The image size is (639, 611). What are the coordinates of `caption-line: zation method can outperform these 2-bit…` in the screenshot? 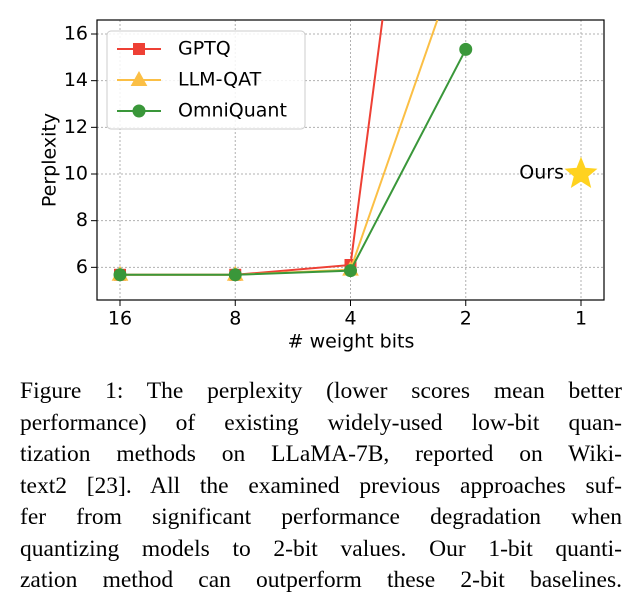 It's located at (321, 580).